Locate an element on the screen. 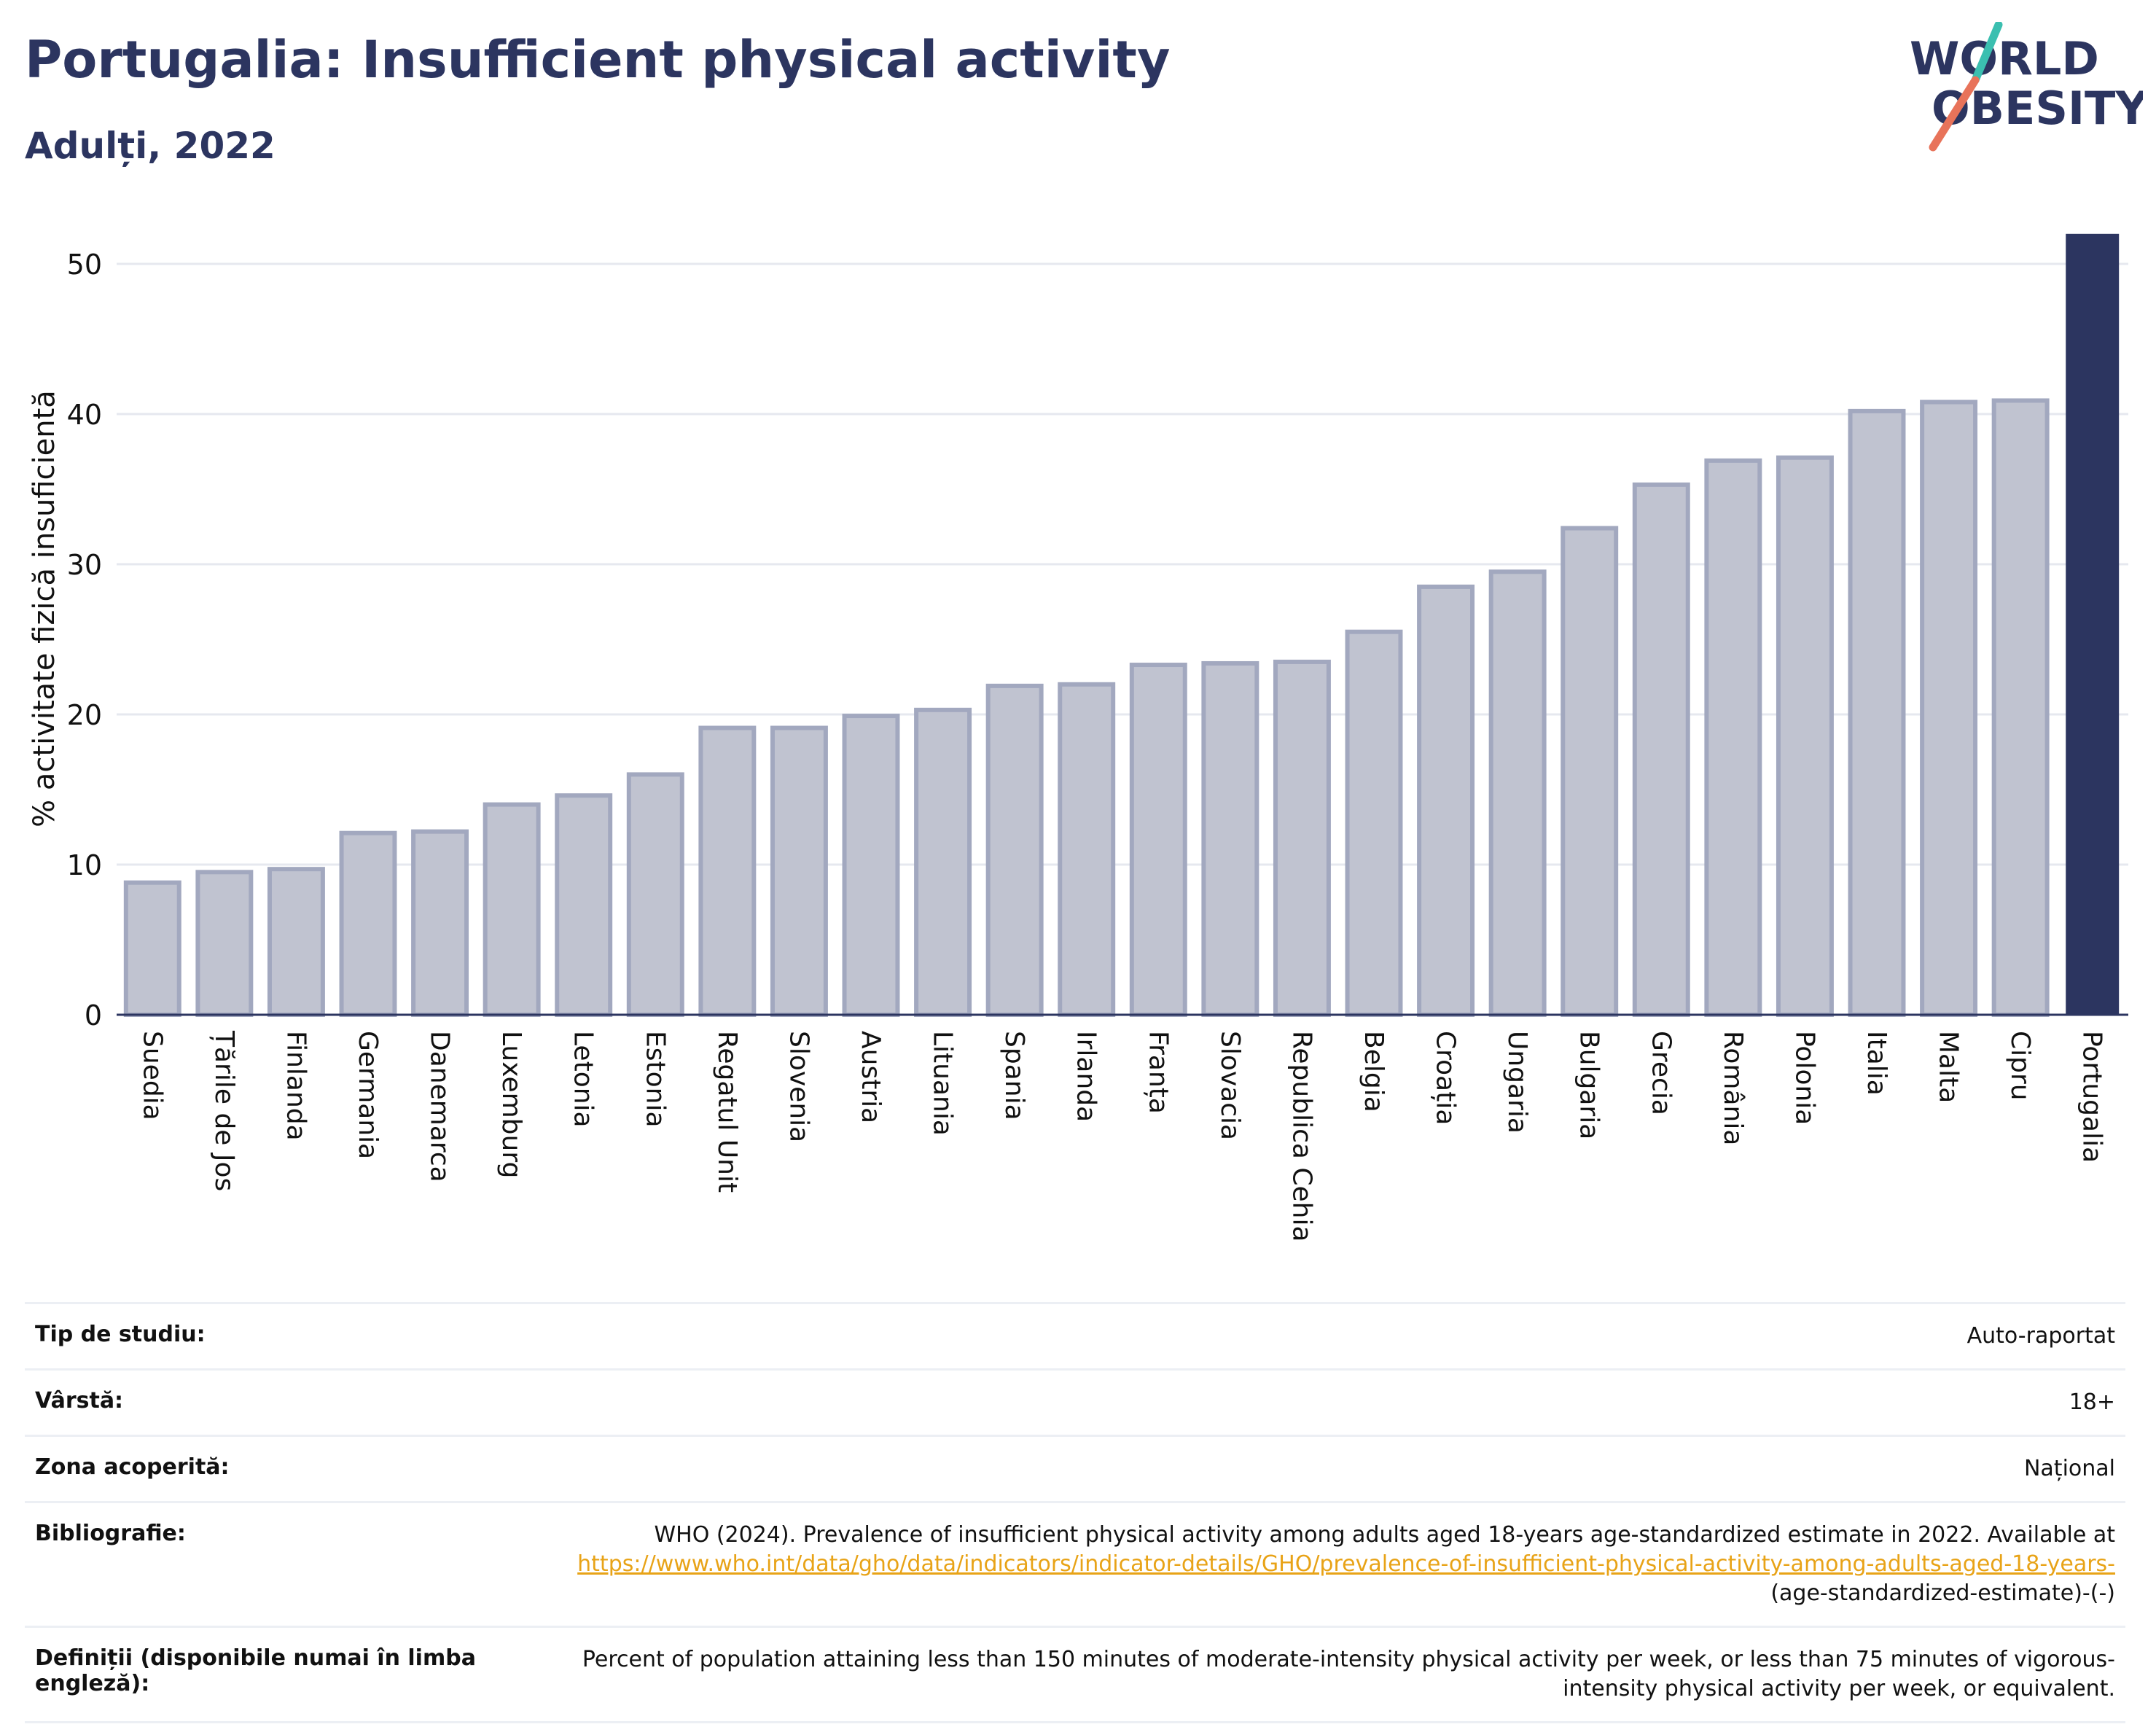  meta-label: Vârstă: is located at coordinates (268, 1402).